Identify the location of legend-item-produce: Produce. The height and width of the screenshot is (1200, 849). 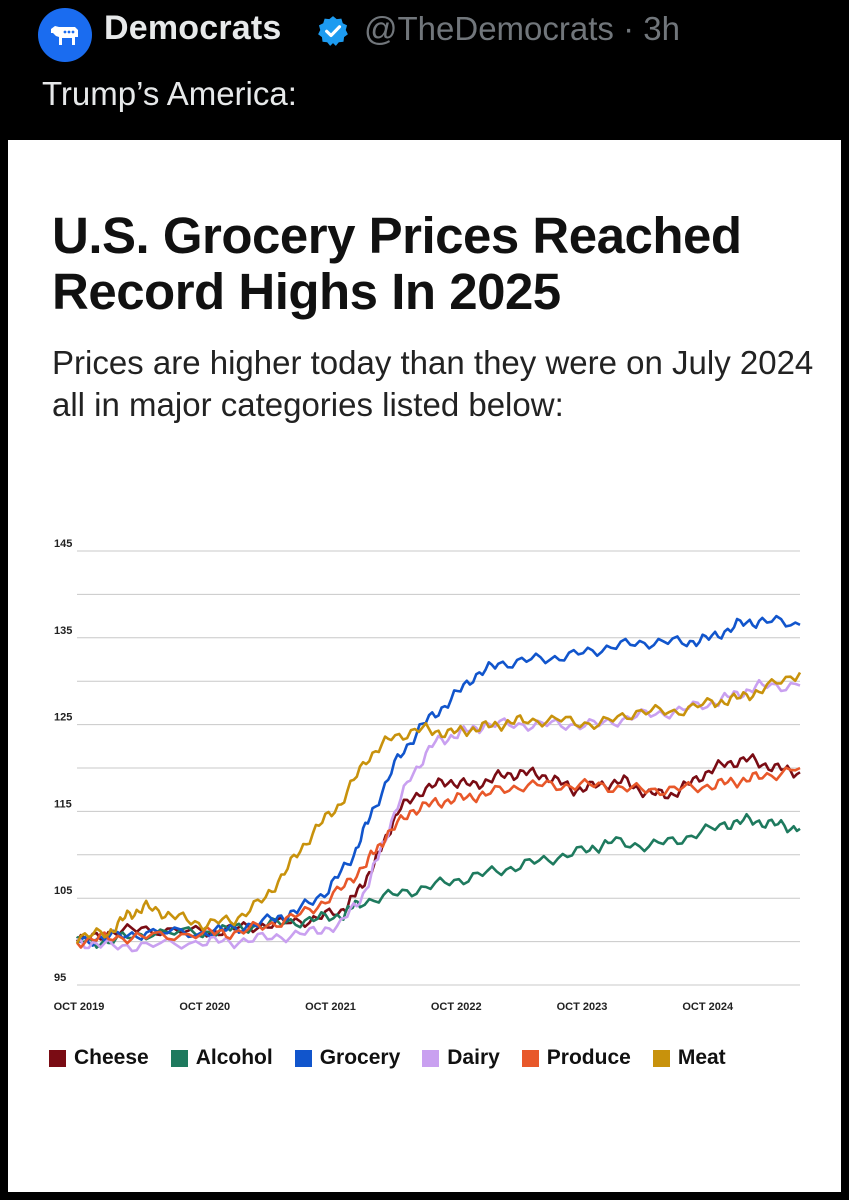
(576, 1058).